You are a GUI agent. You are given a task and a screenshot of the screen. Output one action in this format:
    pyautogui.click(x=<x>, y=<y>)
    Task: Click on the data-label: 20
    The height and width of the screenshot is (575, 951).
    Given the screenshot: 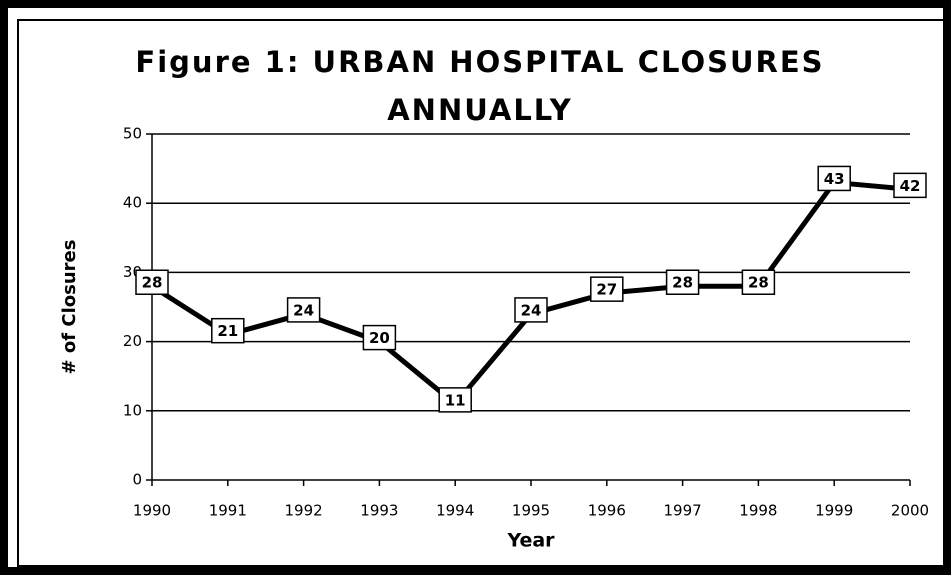 What is the action you would take?
    pyautogui.click(x=379, y=338)
    